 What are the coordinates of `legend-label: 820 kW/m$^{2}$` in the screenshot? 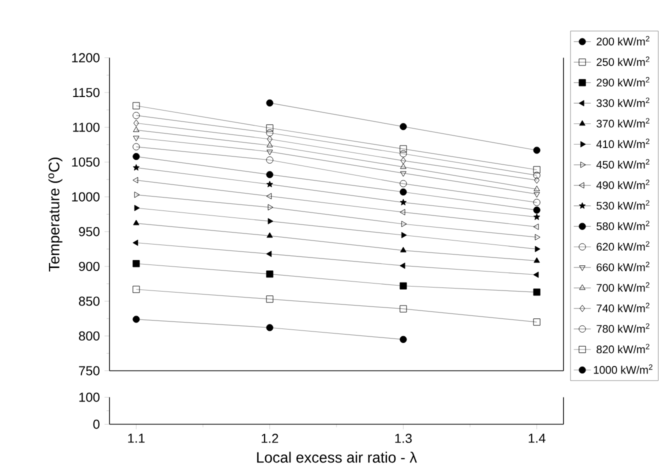 It's located at (623, 349).